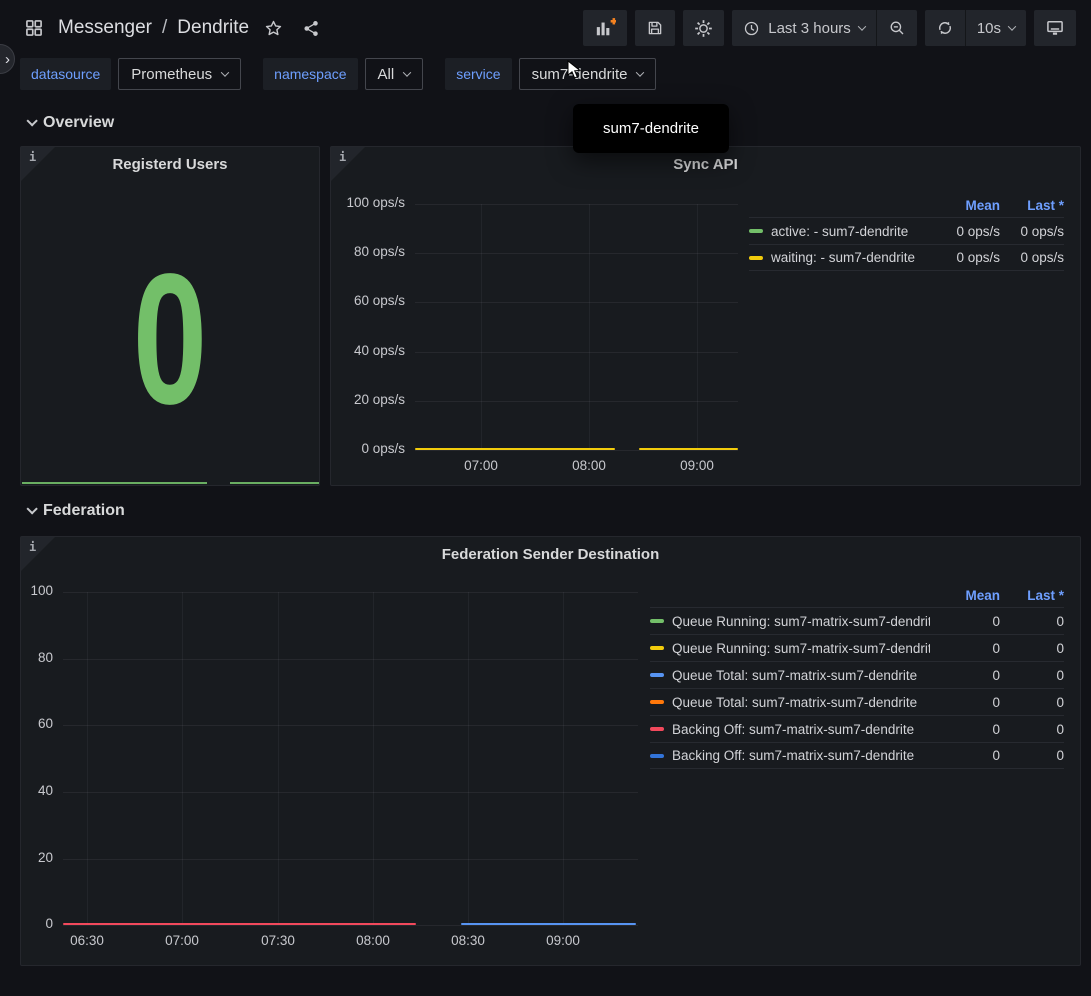 The width and height of the screenshot is (1091, 996). I want to click on refresh-interval-label: 10s, so click(988, 28).